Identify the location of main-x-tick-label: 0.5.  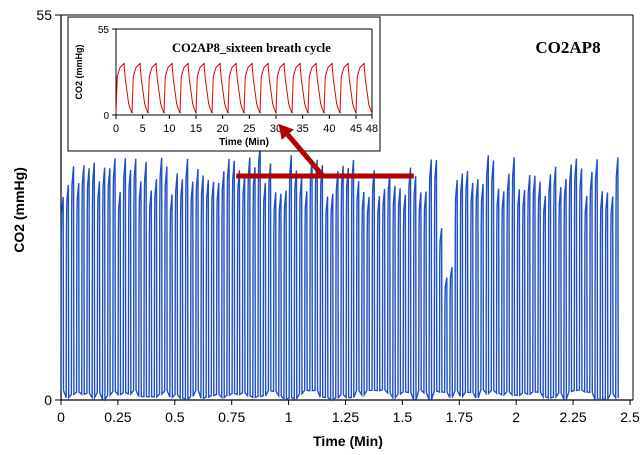
(175, 417).